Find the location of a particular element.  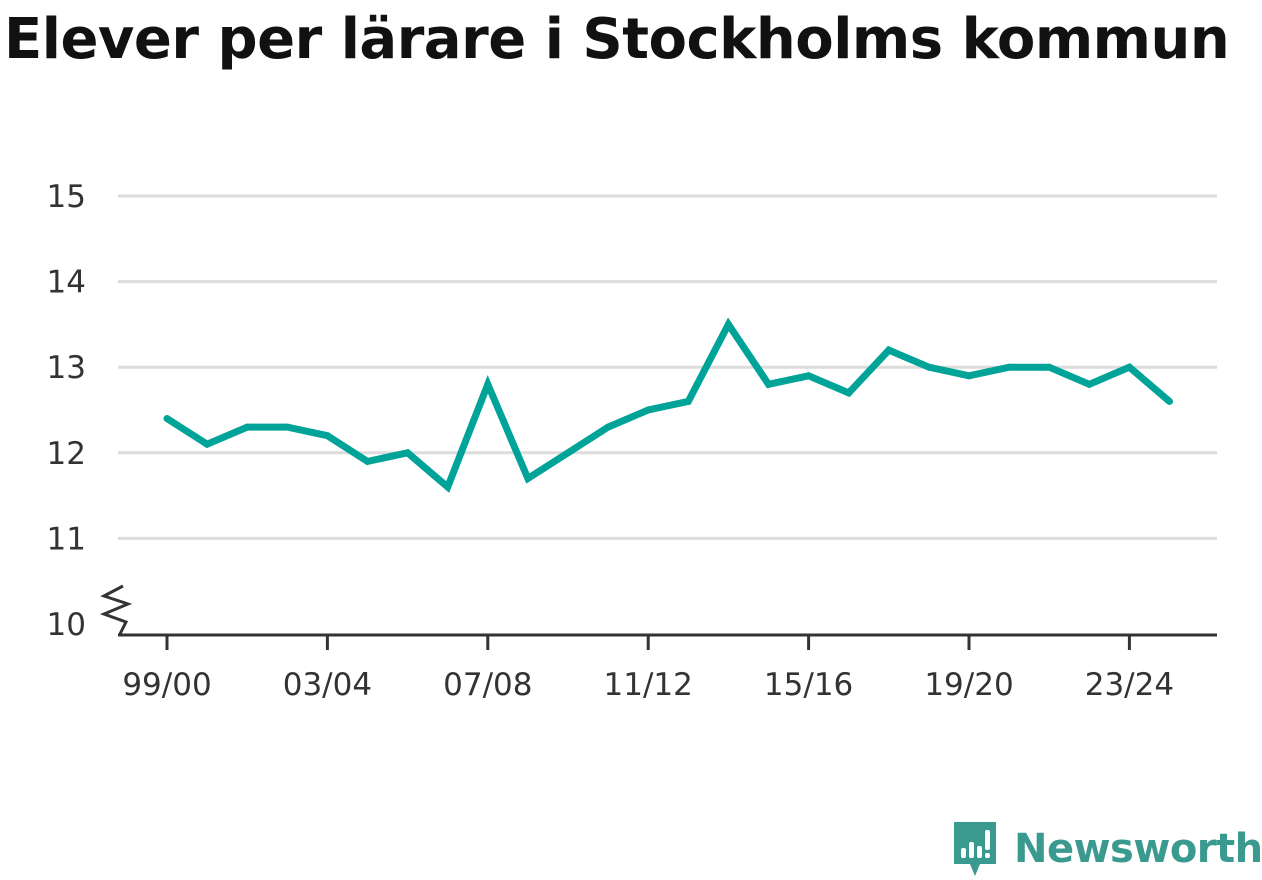

y-tick-label: 11 is located at coordinates (66, 539).